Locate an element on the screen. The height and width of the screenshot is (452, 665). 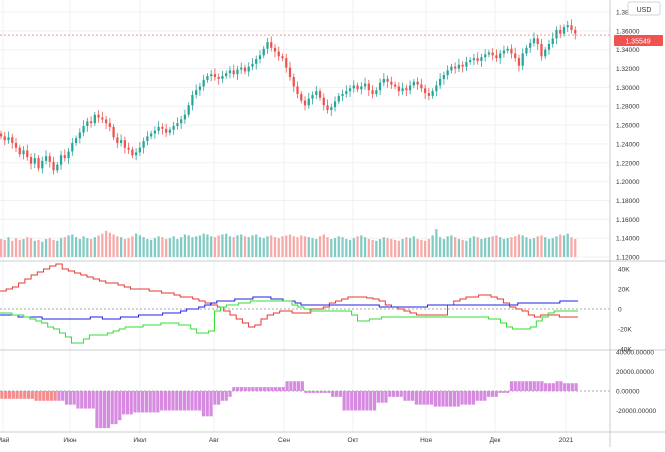
y-tick-label: -20000.00000 is located at coordinates (636, 411).